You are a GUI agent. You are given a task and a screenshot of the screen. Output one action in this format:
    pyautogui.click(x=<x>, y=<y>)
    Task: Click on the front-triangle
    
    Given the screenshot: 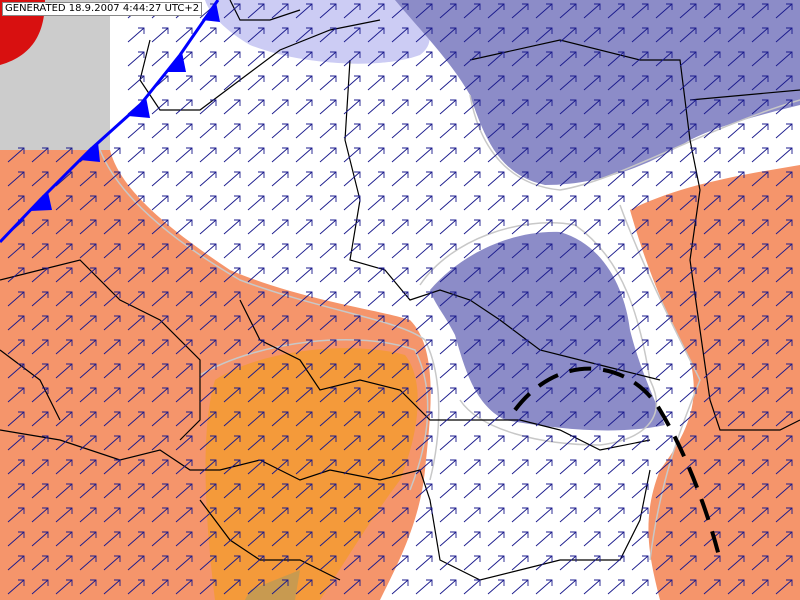 What is the action you would take?
    pyautogui.click(x=139, y=107)
    